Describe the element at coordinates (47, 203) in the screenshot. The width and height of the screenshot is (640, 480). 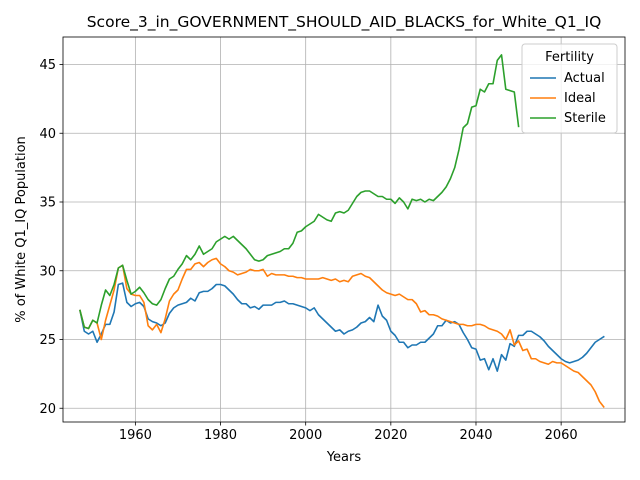
I see `y-tick-label: 35` at that location.